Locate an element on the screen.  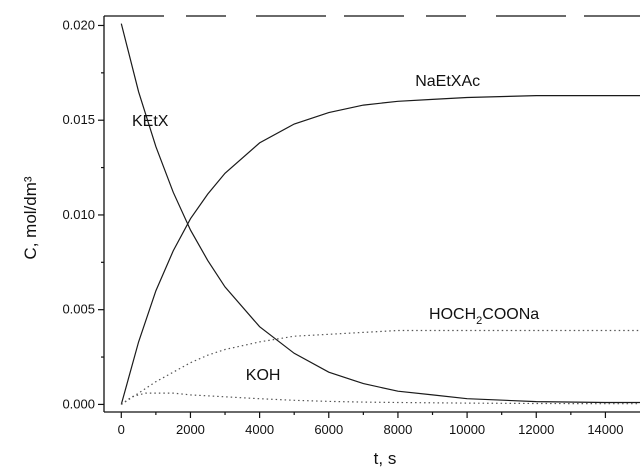
series-label-naetxac: NaEtXAc is located at coordinates (447, 81).